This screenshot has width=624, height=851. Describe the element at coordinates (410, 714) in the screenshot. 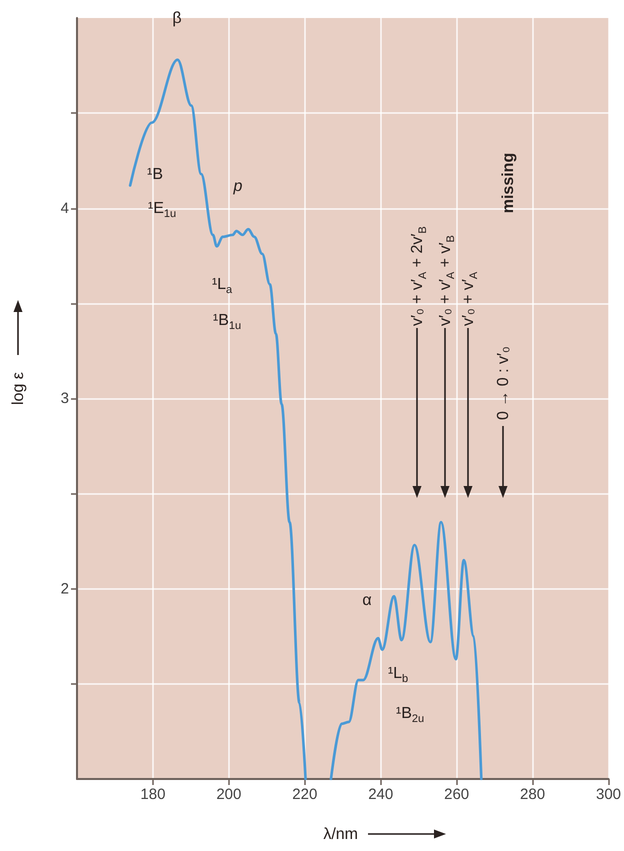

I see `annotation: ¹B$_{2u}$` at that location.